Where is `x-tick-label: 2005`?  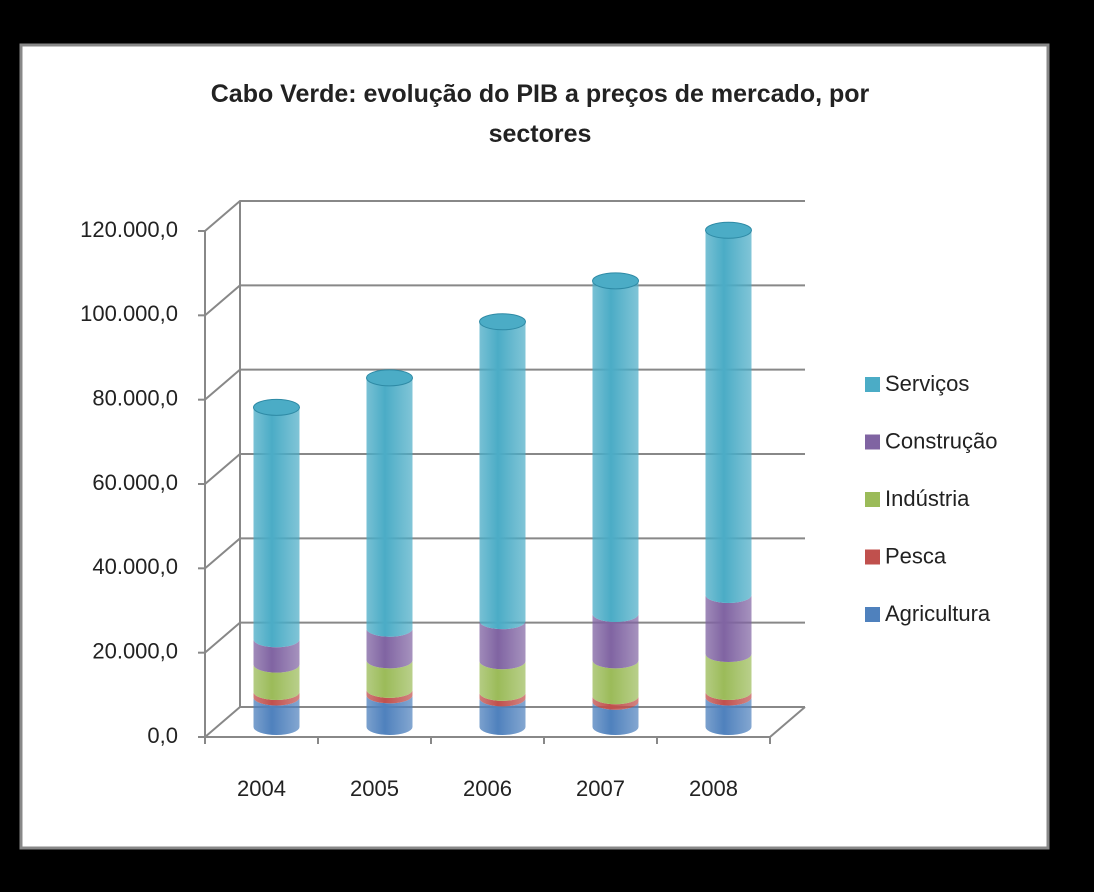 x-tick-label: 2005 is located at coordinates (374, 788).